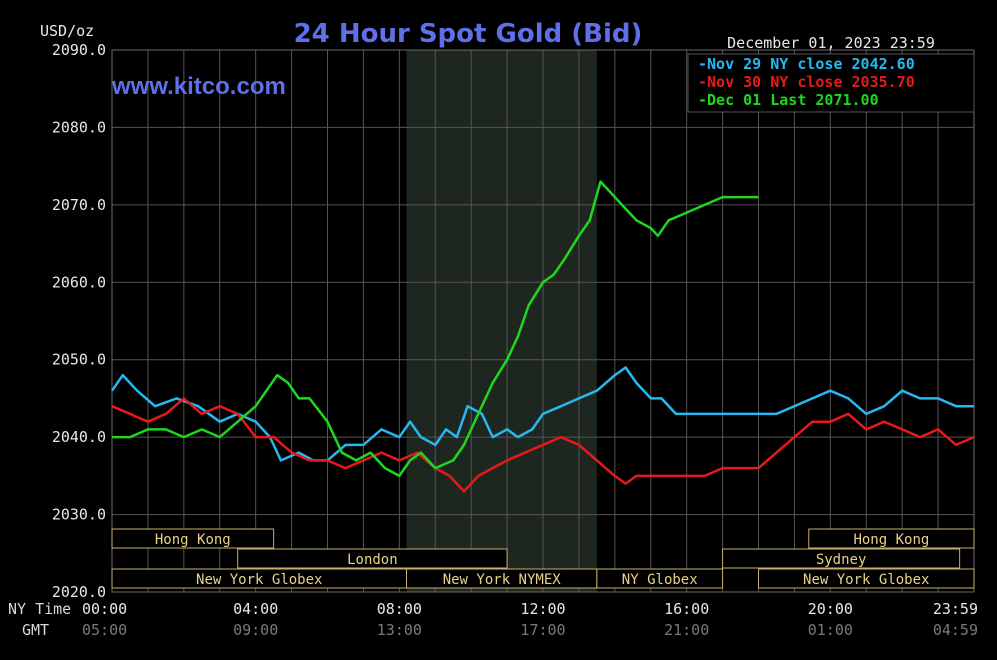 Image resolution: width=997 pixels, height=660 pixels. I want to click on gmt-tick-label: 17:00, so click(542, 630).